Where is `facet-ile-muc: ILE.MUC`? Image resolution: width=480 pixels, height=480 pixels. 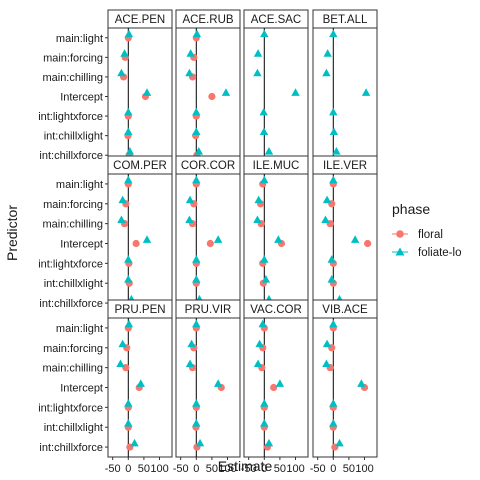 facet-ile-muc: ILE.MUC is located at coordinates (276, 234).